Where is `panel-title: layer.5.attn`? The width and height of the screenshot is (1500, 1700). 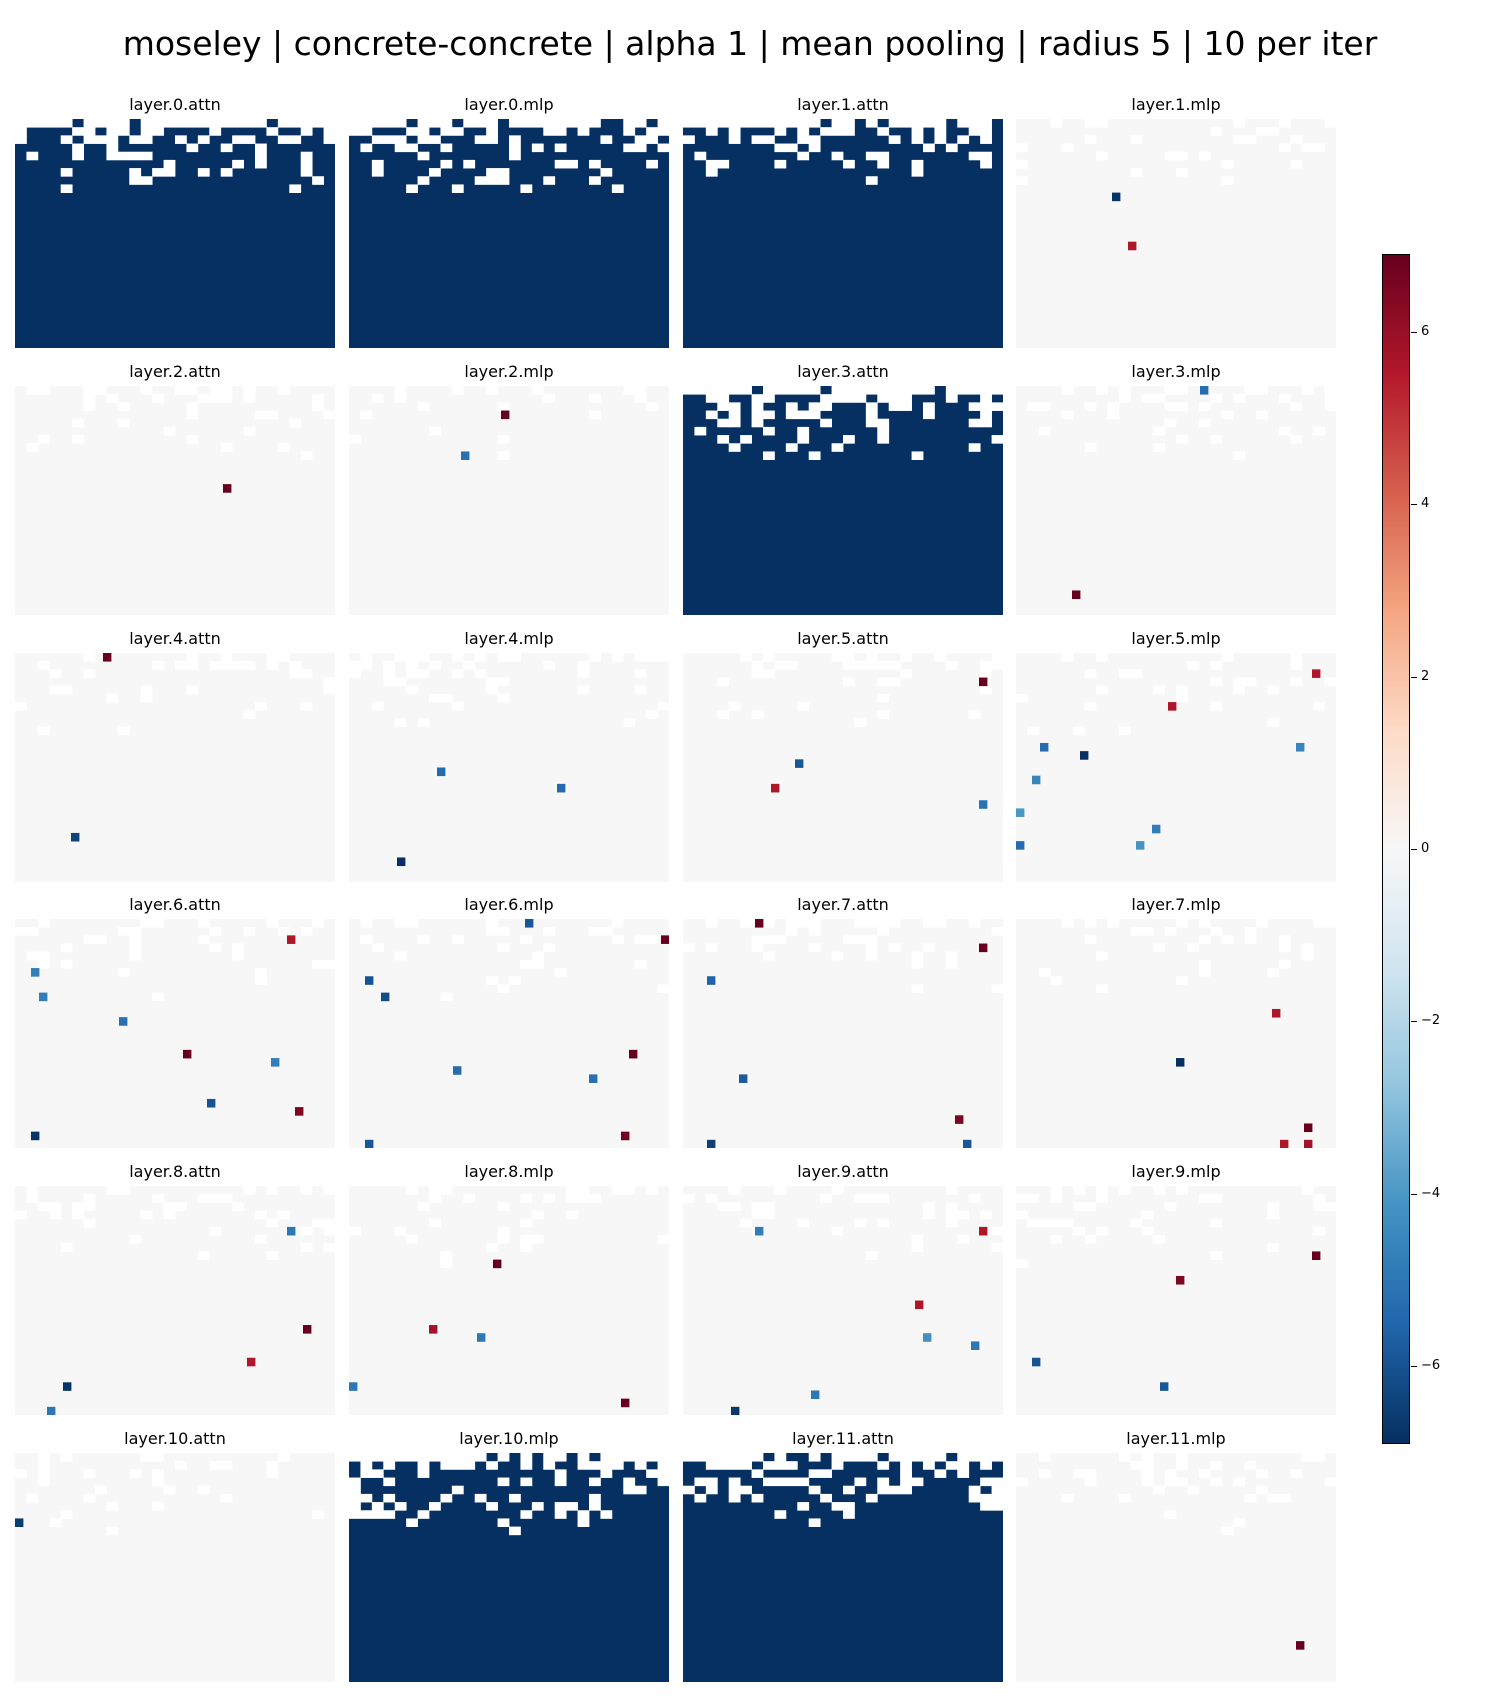 panel-title: layer.5.attn is located at coordinates (843, 638).